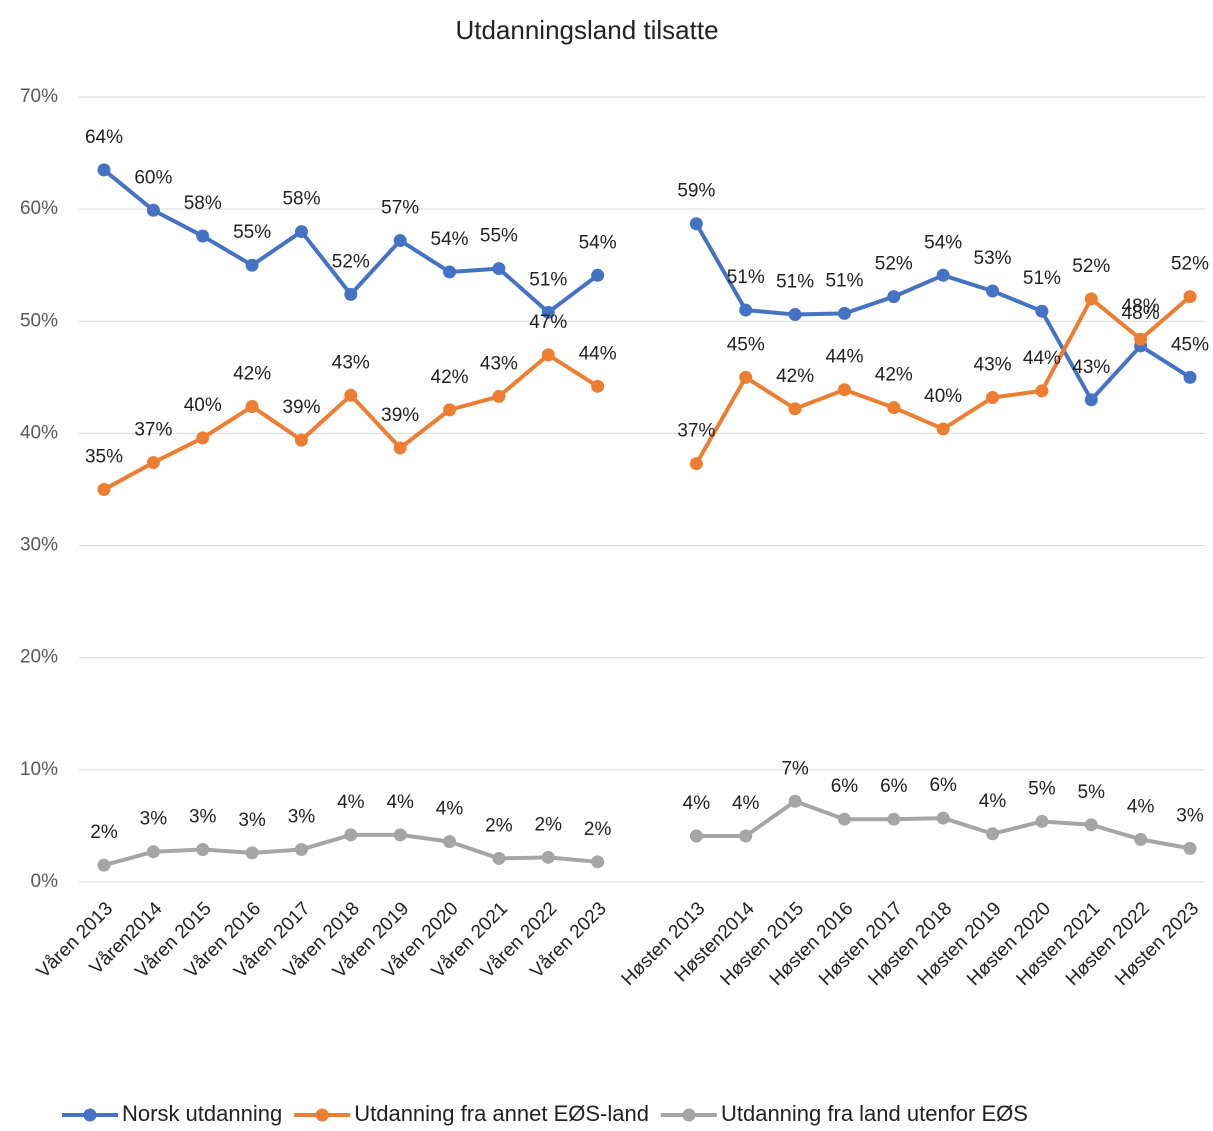 The height and width of the screenshot is (1131, 1213). Describe the element at coordinates (647, 833) in the screenshot. I see `series-line` at that location.